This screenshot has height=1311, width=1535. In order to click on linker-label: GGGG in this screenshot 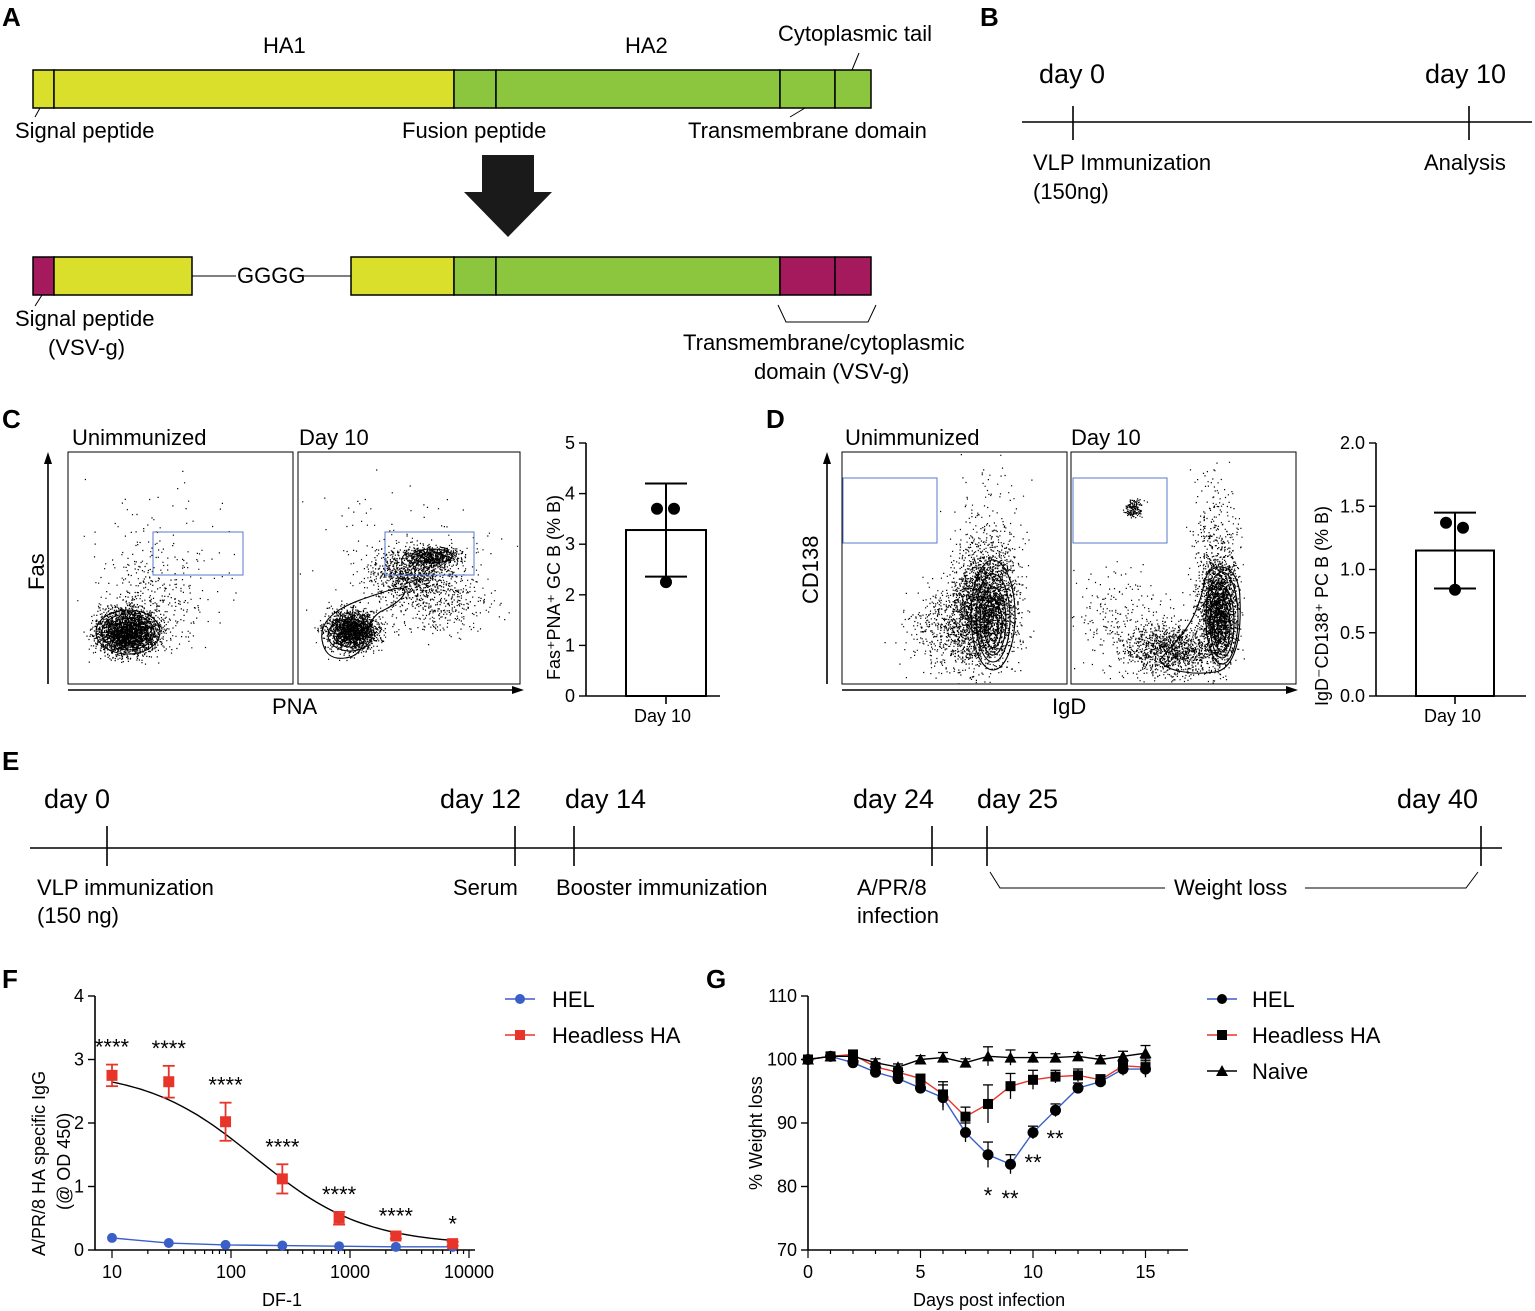, I will do `click(271, 275)`.